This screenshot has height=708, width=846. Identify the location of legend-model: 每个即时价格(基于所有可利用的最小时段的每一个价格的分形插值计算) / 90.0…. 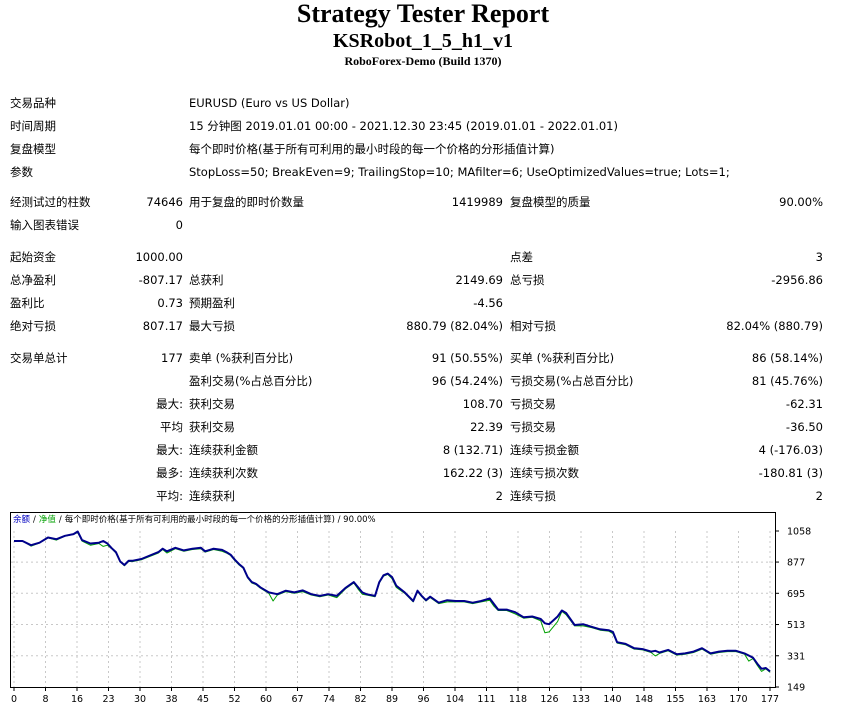
(220, 519).